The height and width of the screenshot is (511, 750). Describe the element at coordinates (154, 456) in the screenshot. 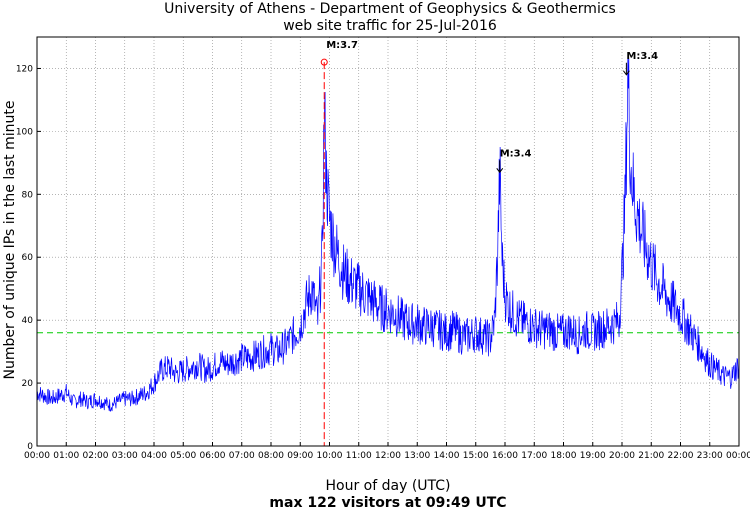

I see `x-tick-label: 04:00` at that location.